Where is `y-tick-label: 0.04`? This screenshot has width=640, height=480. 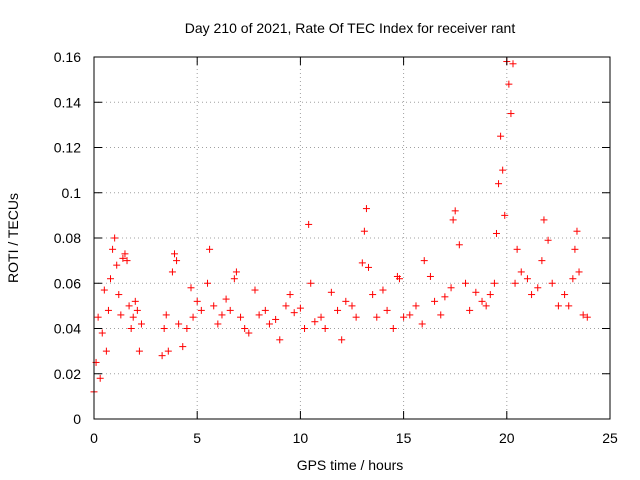 y-tick-label: 0.04 is located at coordinates (67, 329).